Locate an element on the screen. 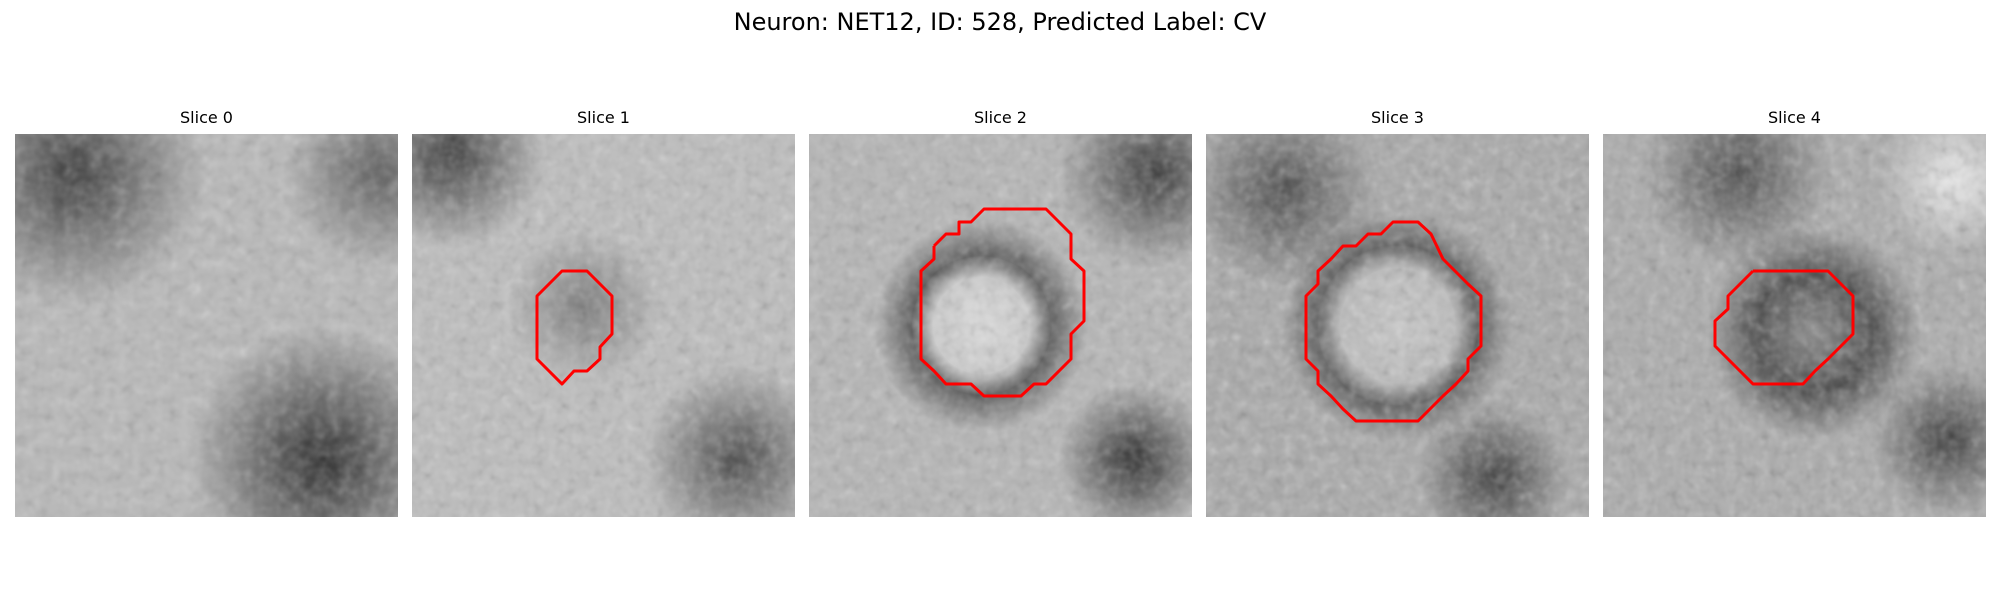 Image resolution: width=2000 pixels, height=600 pixels. slice-title: Slice 2 is located at coordinates (1000, 117).